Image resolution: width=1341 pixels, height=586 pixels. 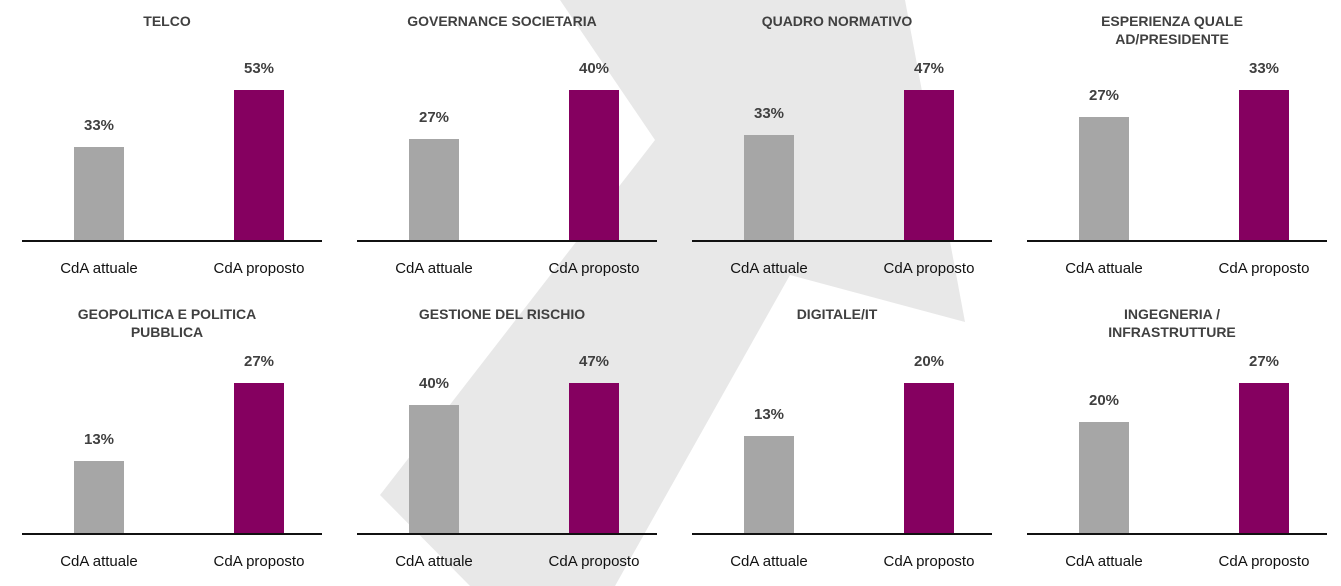 What do you see at coordinates (167, 323) in the screenshot?
I see `chart-title: GEOPOLITICA E POLITICA PUBBLICA` at bounding box center [167, 323].